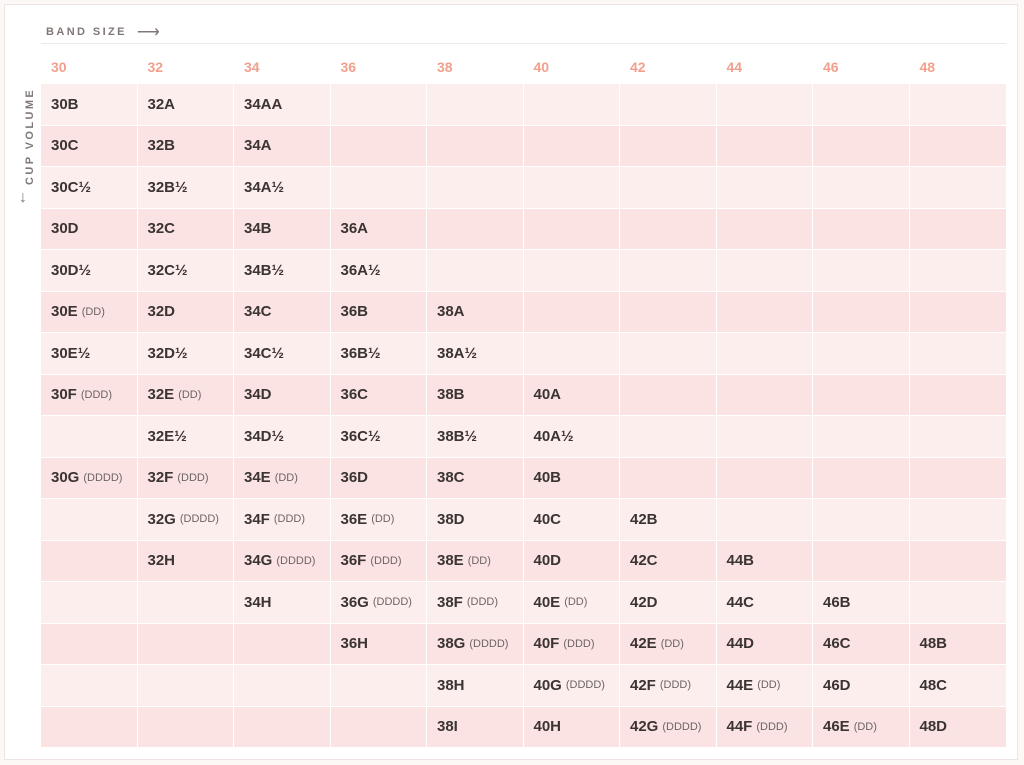  Describe the element at coordinates (185, 188) in the screenshot. I see `size-cell: 32B½` at that location.